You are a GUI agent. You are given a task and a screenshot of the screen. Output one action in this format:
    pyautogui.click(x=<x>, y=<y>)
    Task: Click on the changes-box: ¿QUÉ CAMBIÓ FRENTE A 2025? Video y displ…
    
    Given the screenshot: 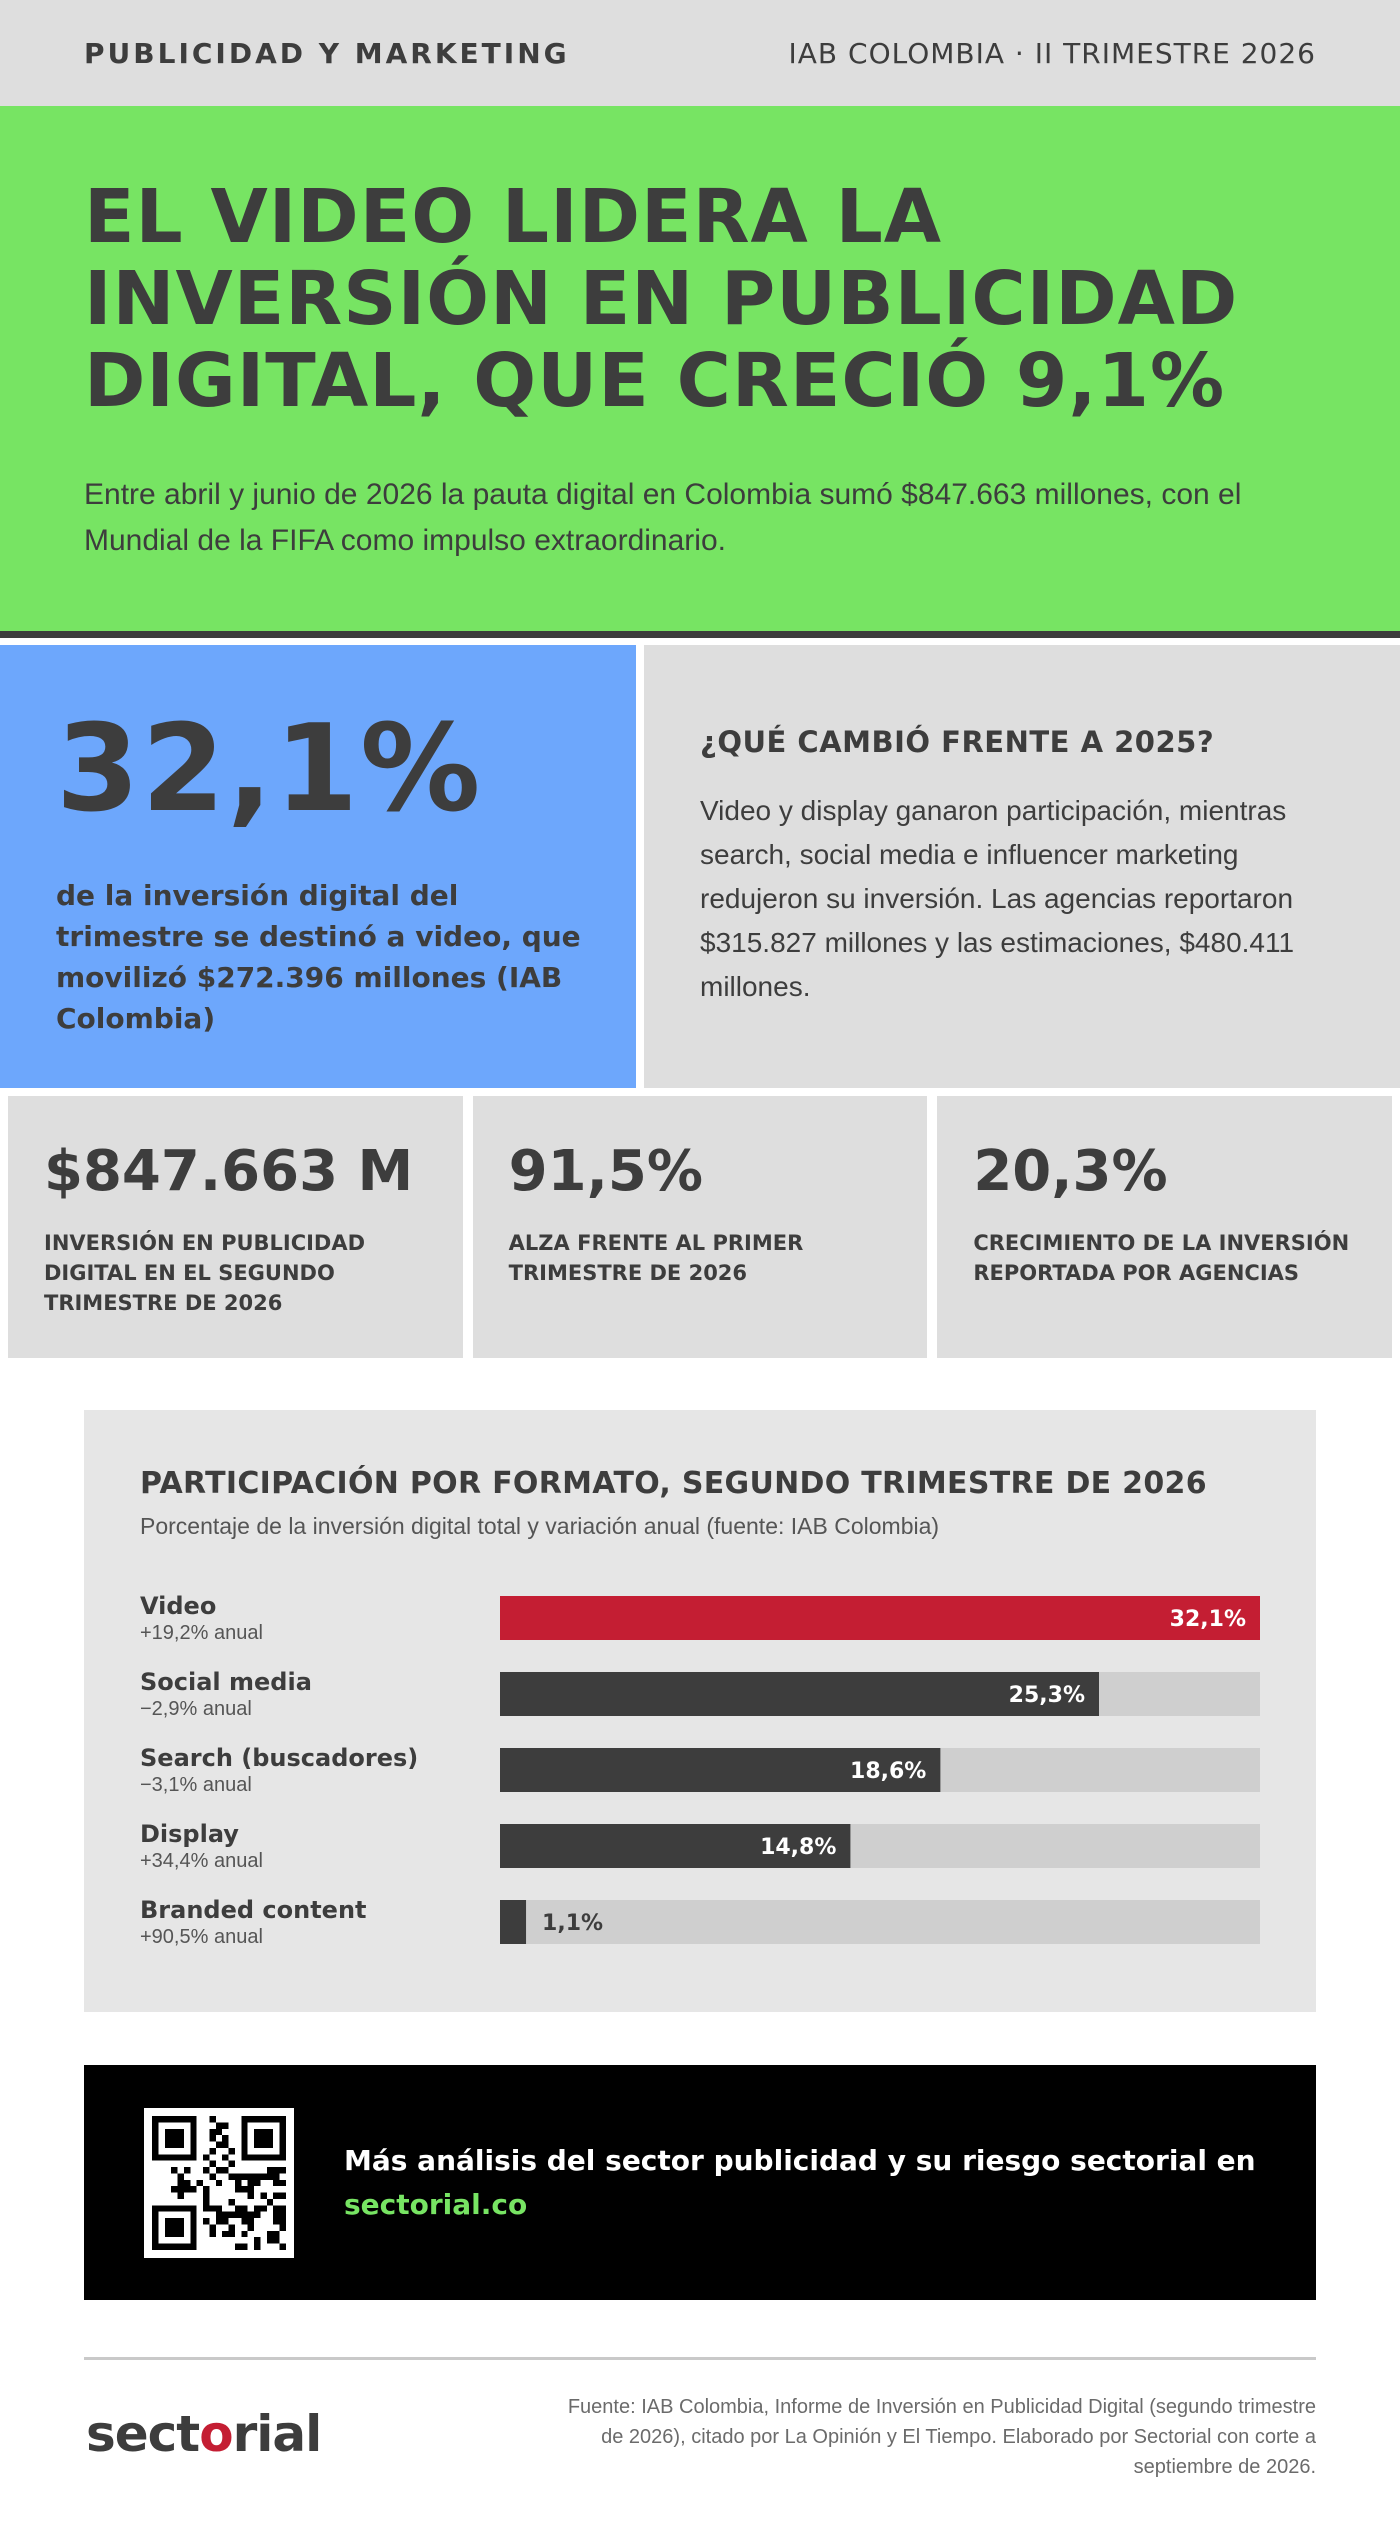 What is the action you would take?
    pyautogui.click(x=1022, y=866)
    